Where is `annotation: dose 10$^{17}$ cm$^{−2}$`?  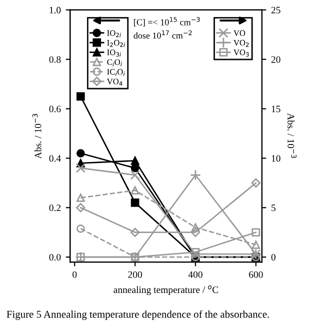 annotation: dose 10$^{17}$ cm$^{−2}$ is located at coordinates (163, 34).